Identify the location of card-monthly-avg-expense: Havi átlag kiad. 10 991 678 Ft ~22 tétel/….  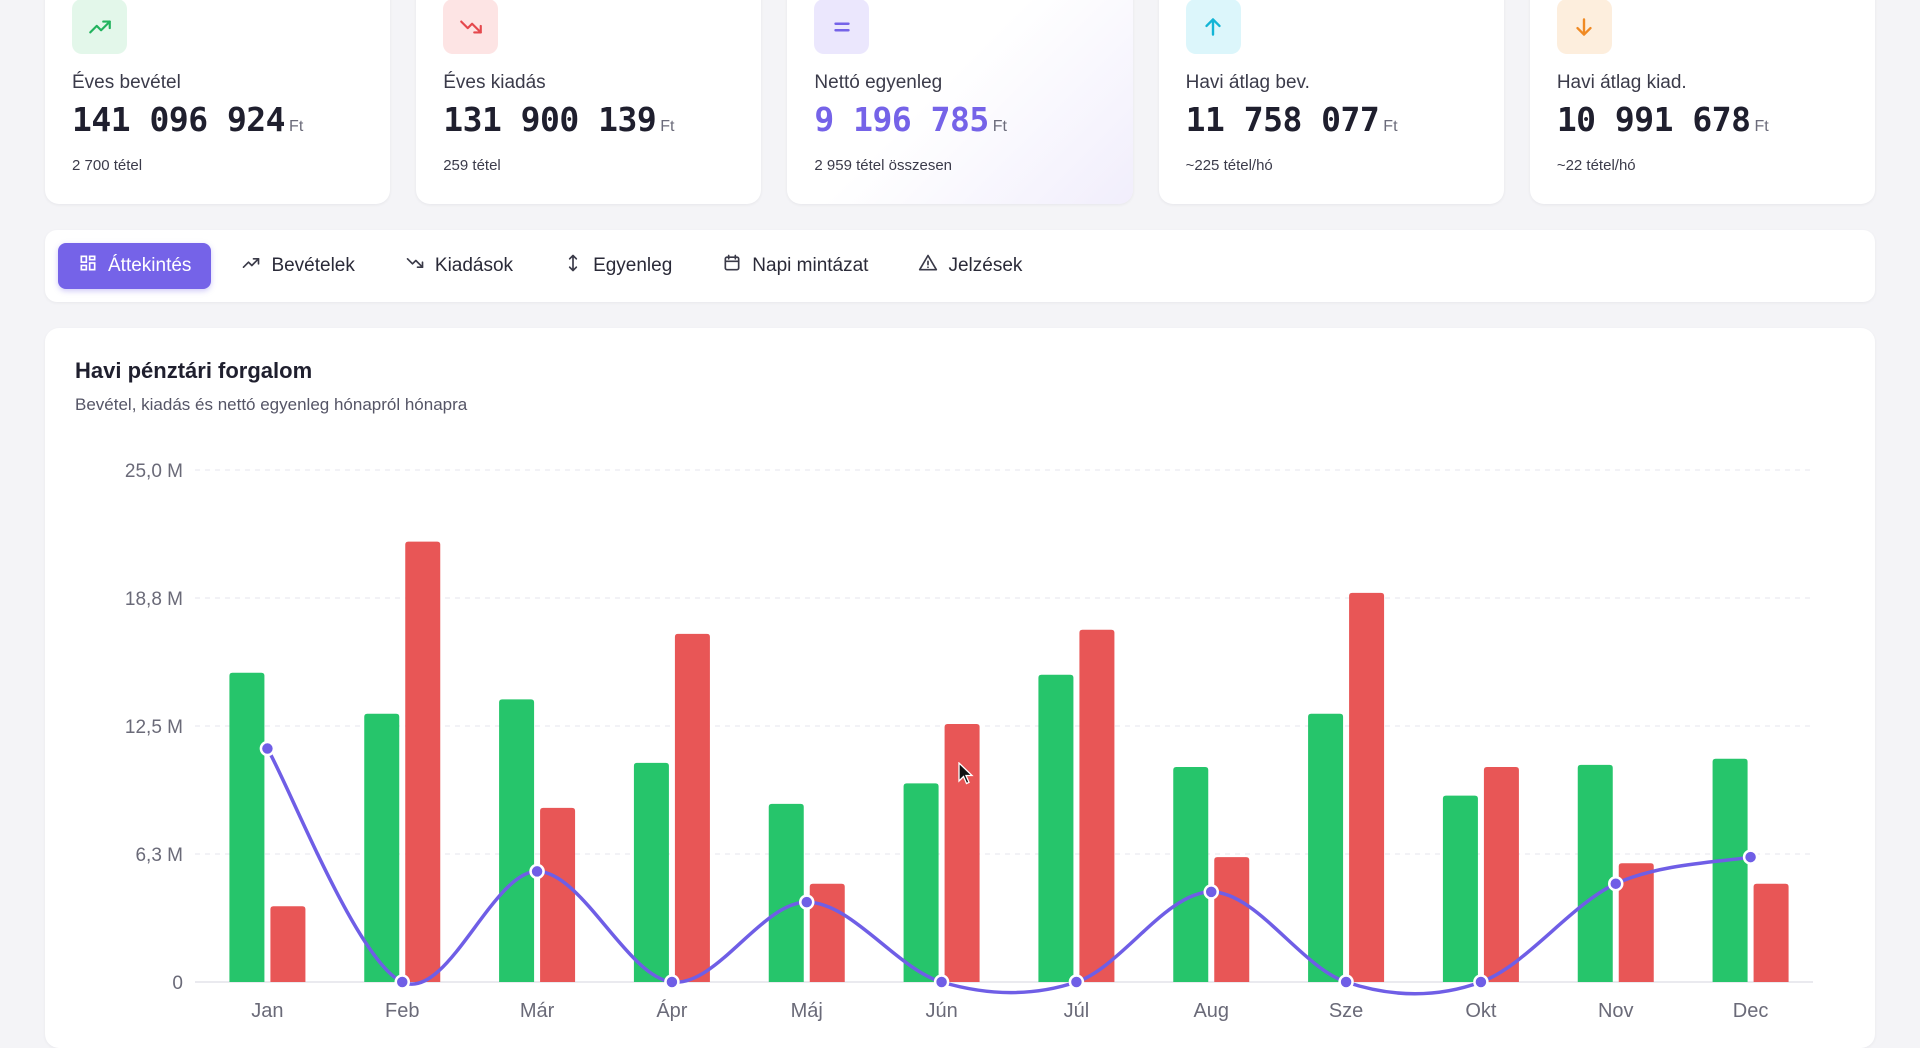
(1702, 102).